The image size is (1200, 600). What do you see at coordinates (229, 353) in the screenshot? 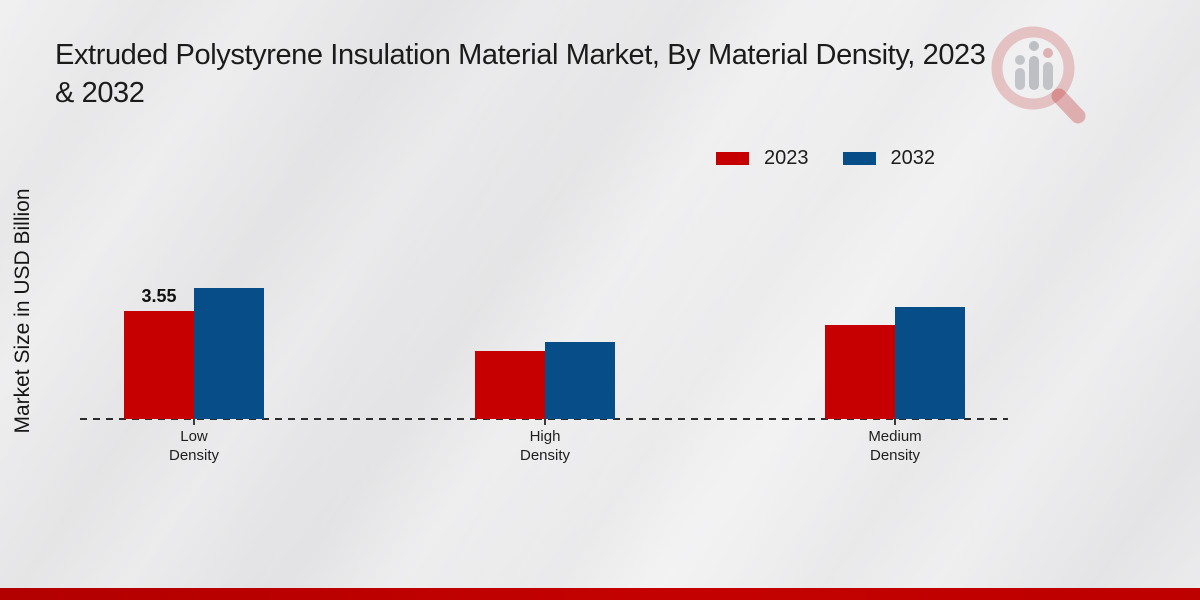
I see `bar-2032-low-density` at bounding box center [229, 353].